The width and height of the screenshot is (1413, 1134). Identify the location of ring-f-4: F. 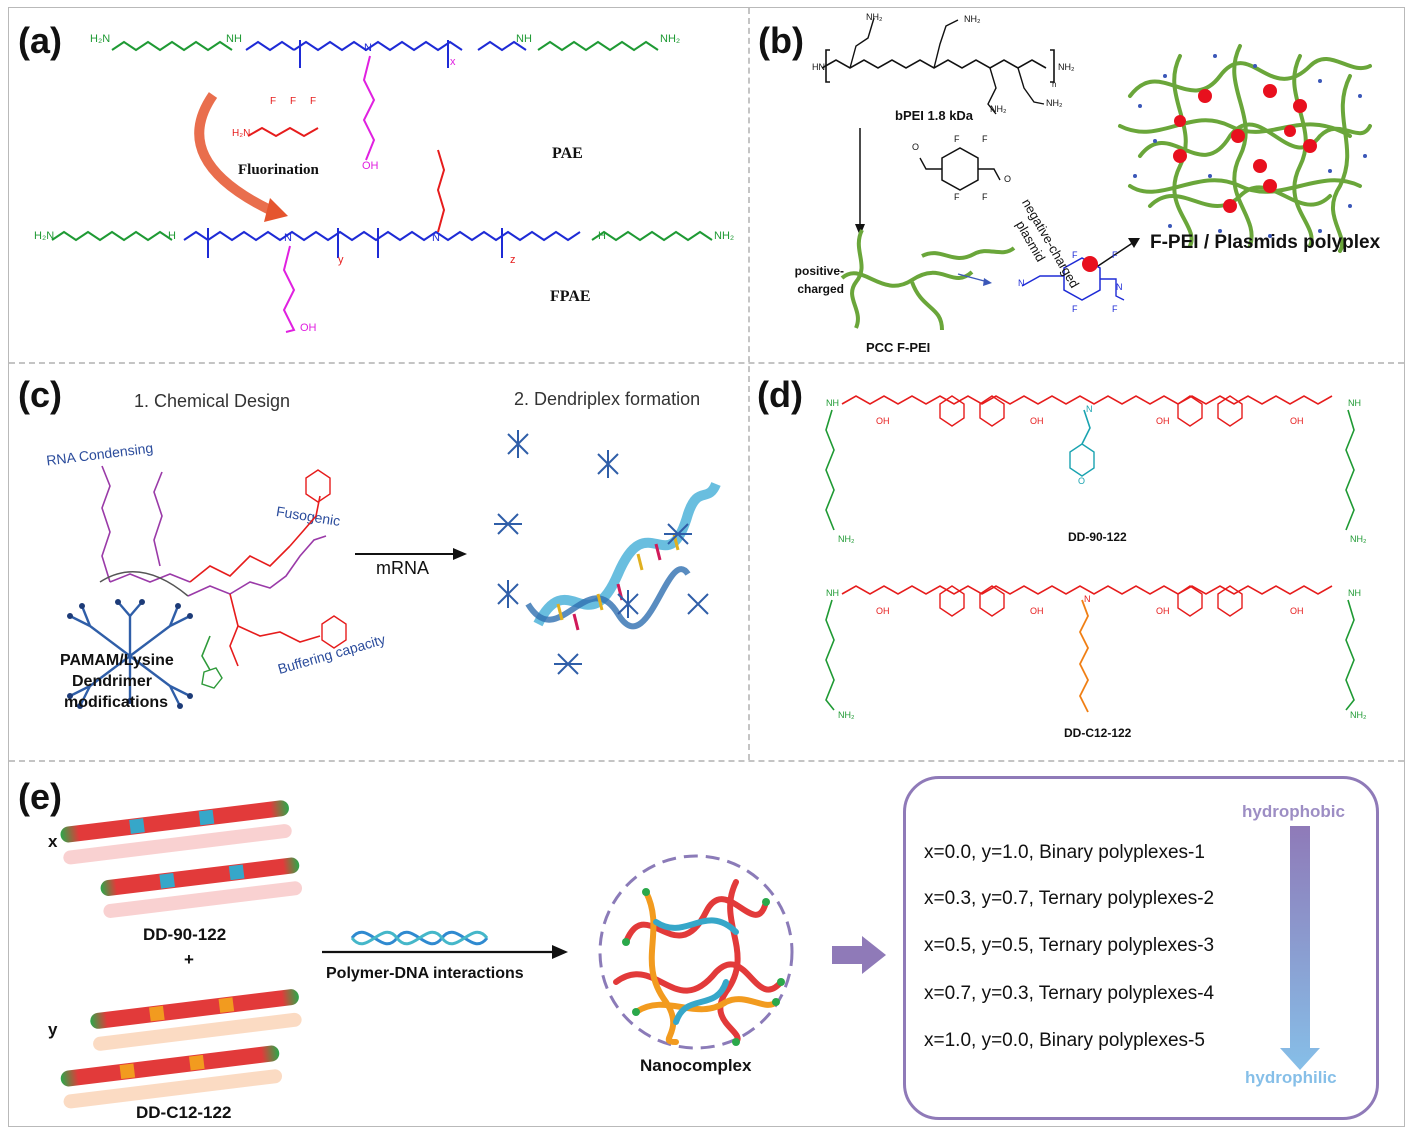
(985, 197).